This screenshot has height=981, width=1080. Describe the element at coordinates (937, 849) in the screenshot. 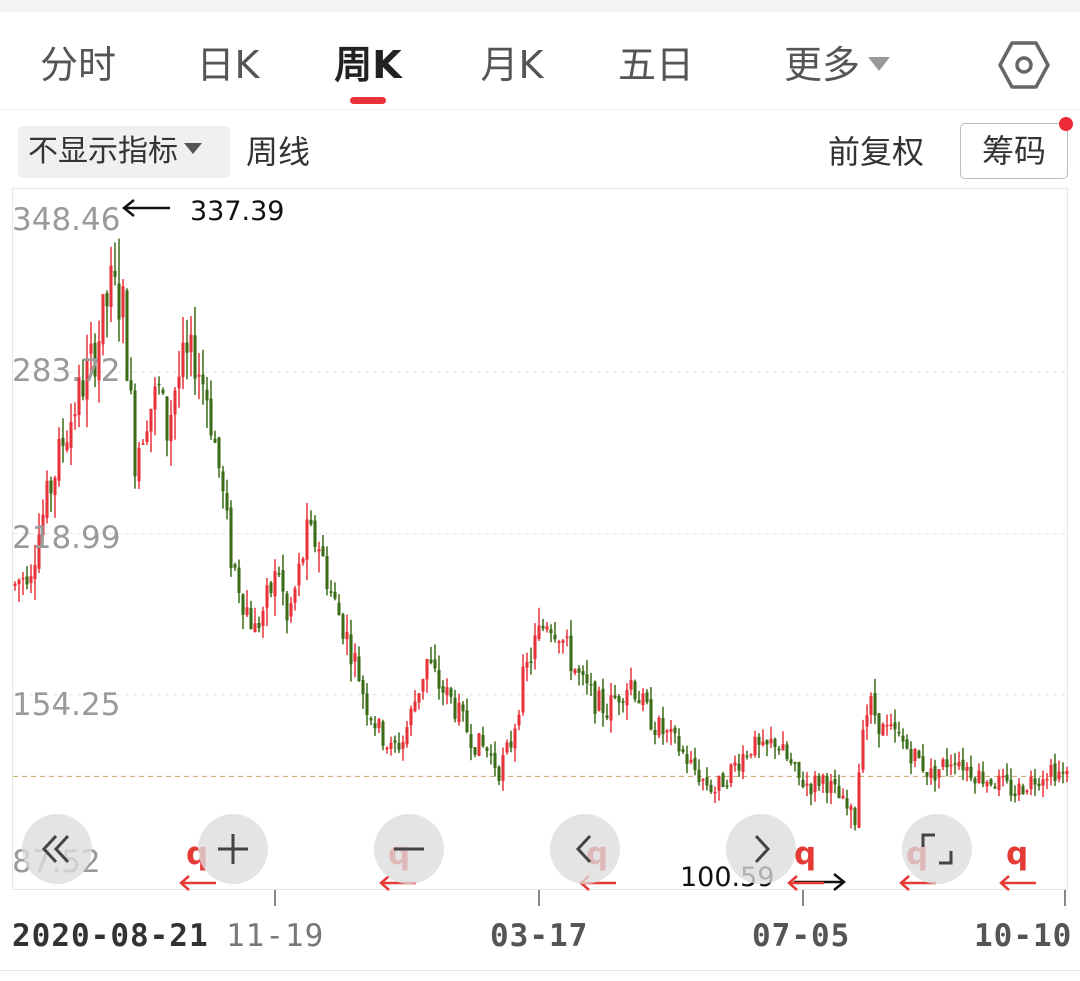

I see `fullscreen-icon` at that location.